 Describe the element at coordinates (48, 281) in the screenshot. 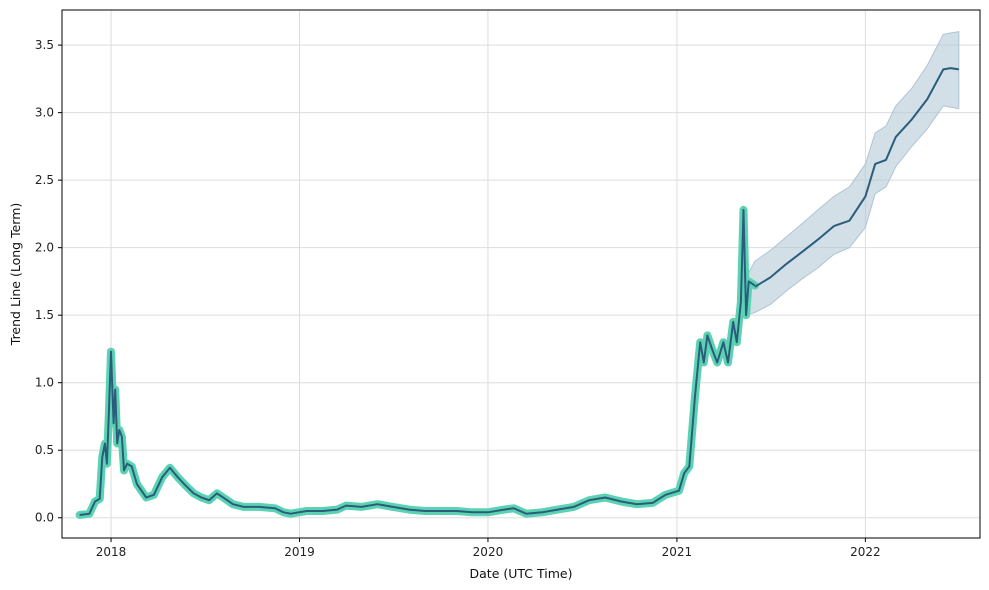

I see `y-ticks: 0.0 0.5 1.0 1.5 2.0 2.5 3.0 3.5` at that location.